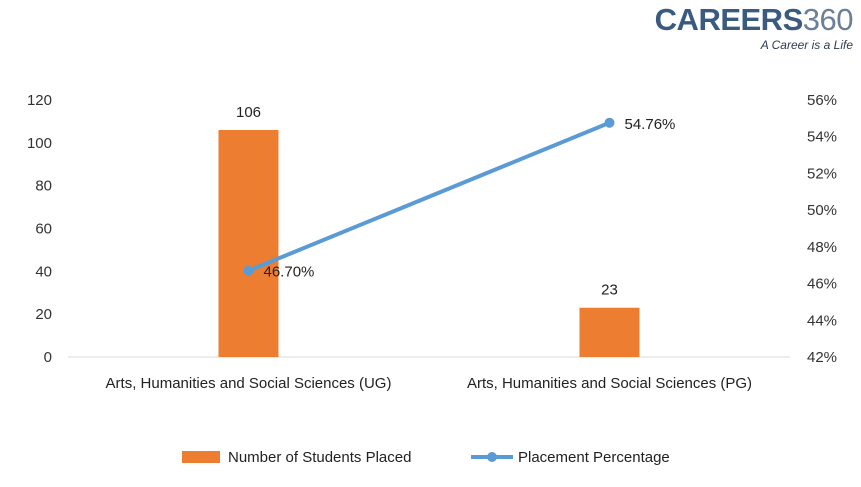  Describe the element at coordinates (822, 357) in the screenshot. I see `y-right-tick-label: 42%` at that location.